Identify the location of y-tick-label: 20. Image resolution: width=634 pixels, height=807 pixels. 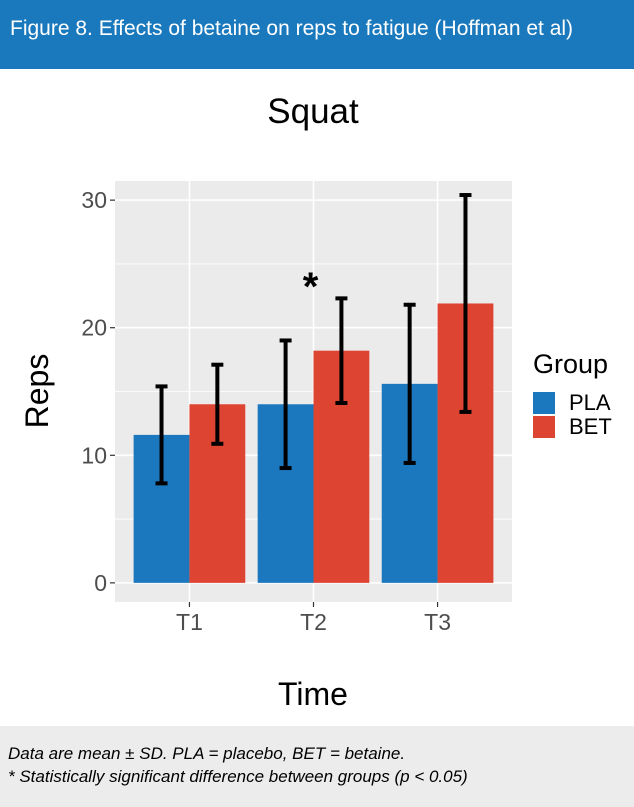
(94, 328).